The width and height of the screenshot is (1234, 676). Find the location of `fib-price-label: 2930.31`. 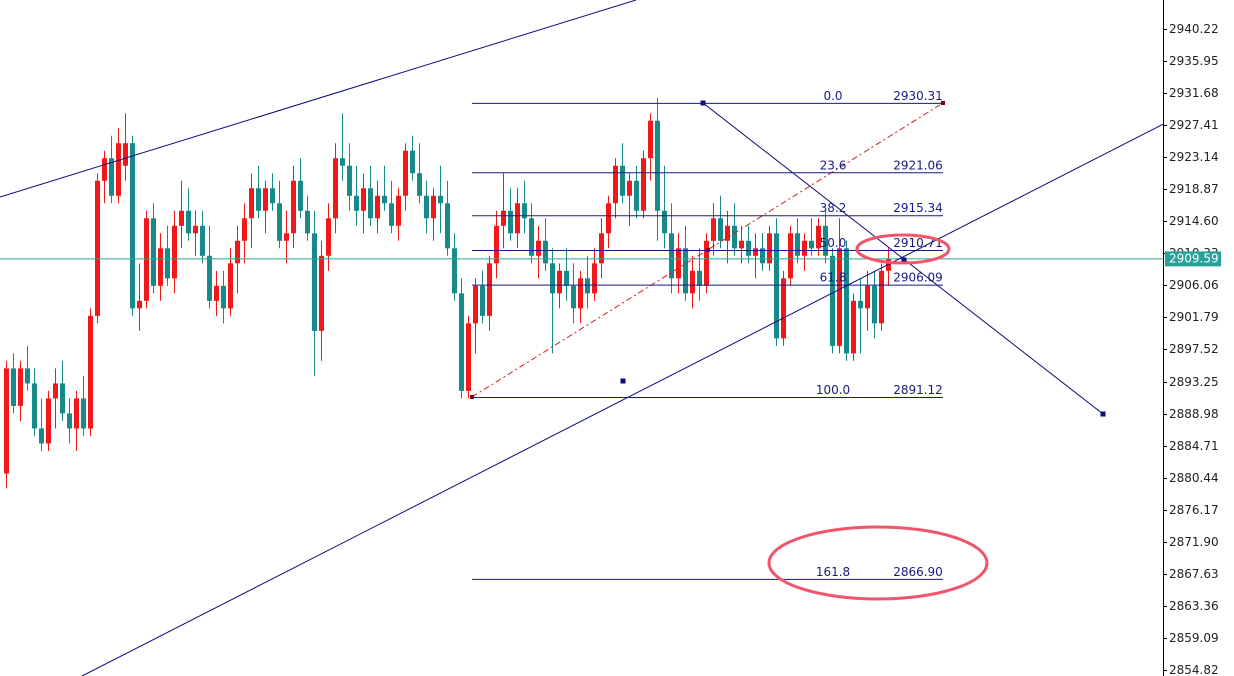

fib-price-label: 2930.31 is located at coordinates (918, 96).